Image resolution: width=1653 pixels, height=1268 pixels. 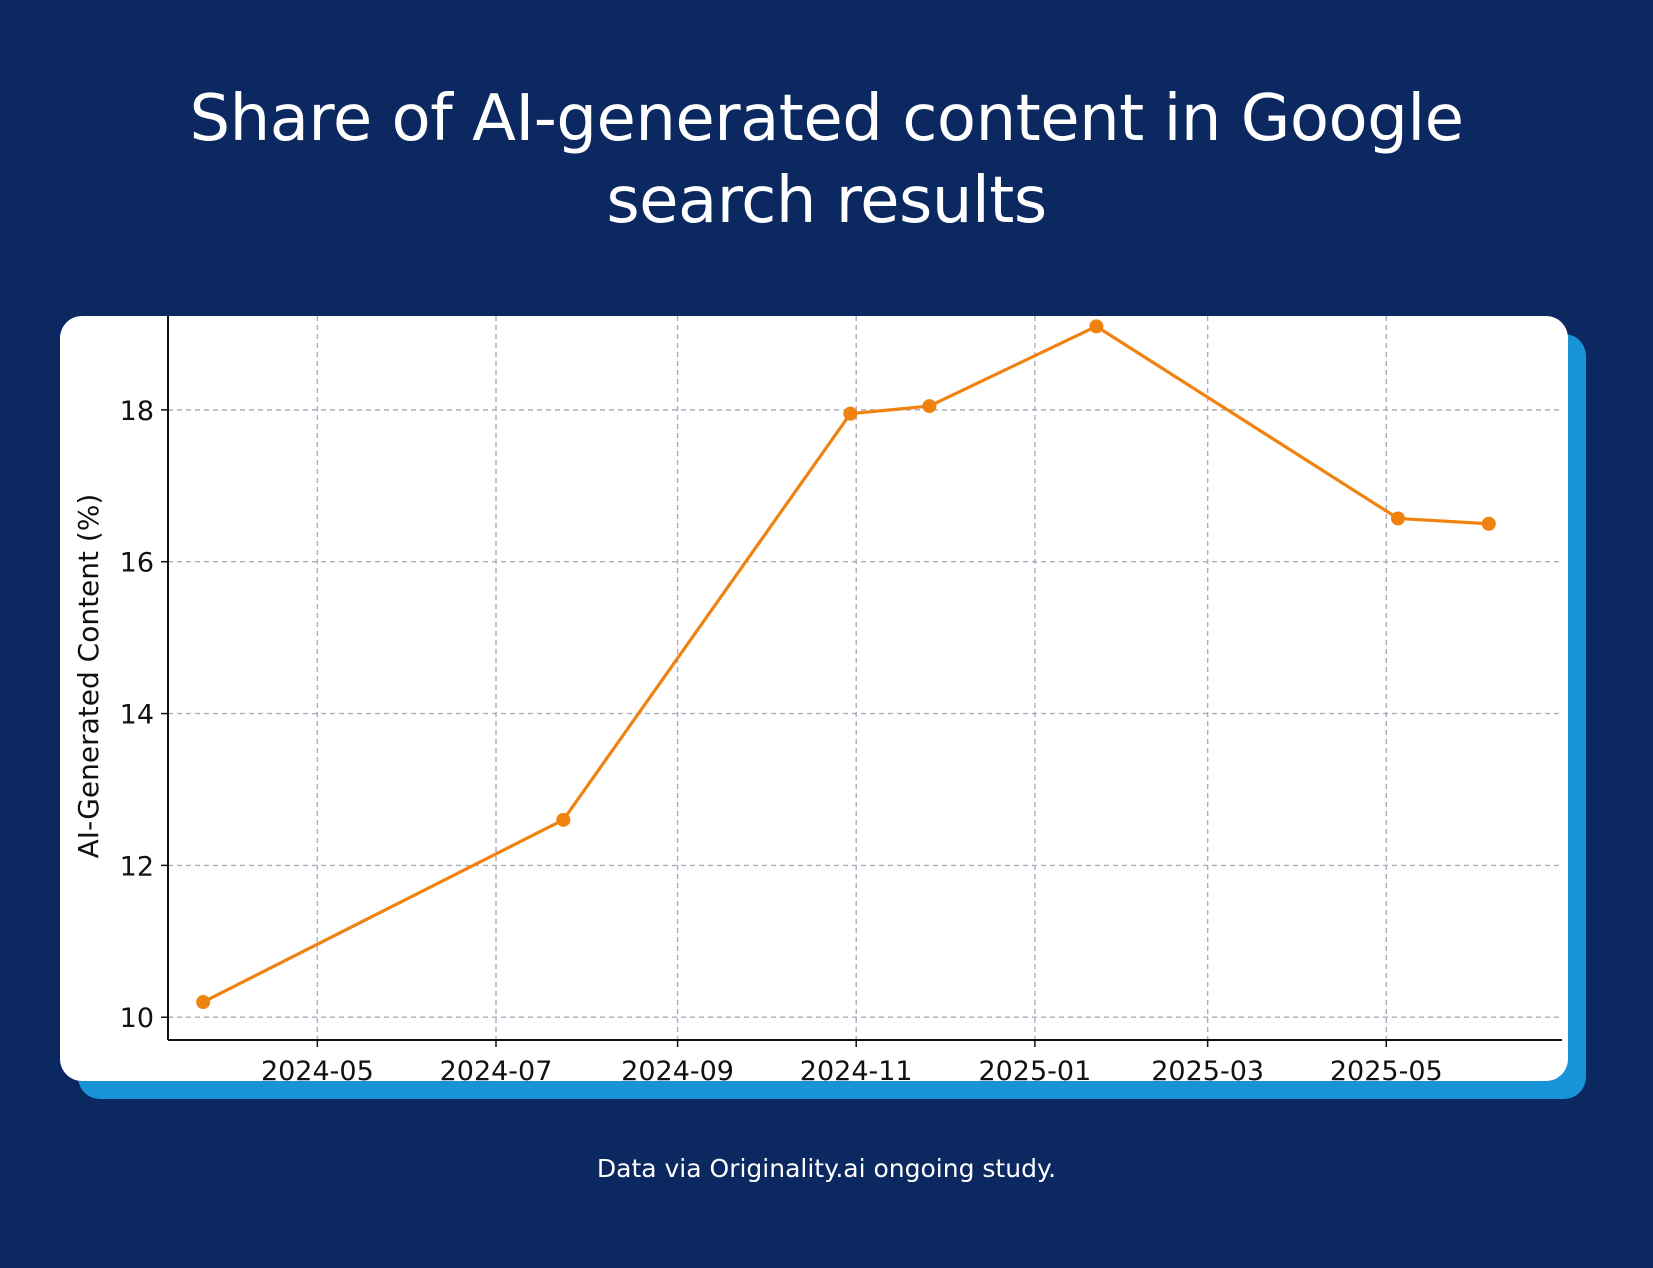 I want to click on footer-source: Data via Originality.ai ongoing study., so click(x=826, y=1168).